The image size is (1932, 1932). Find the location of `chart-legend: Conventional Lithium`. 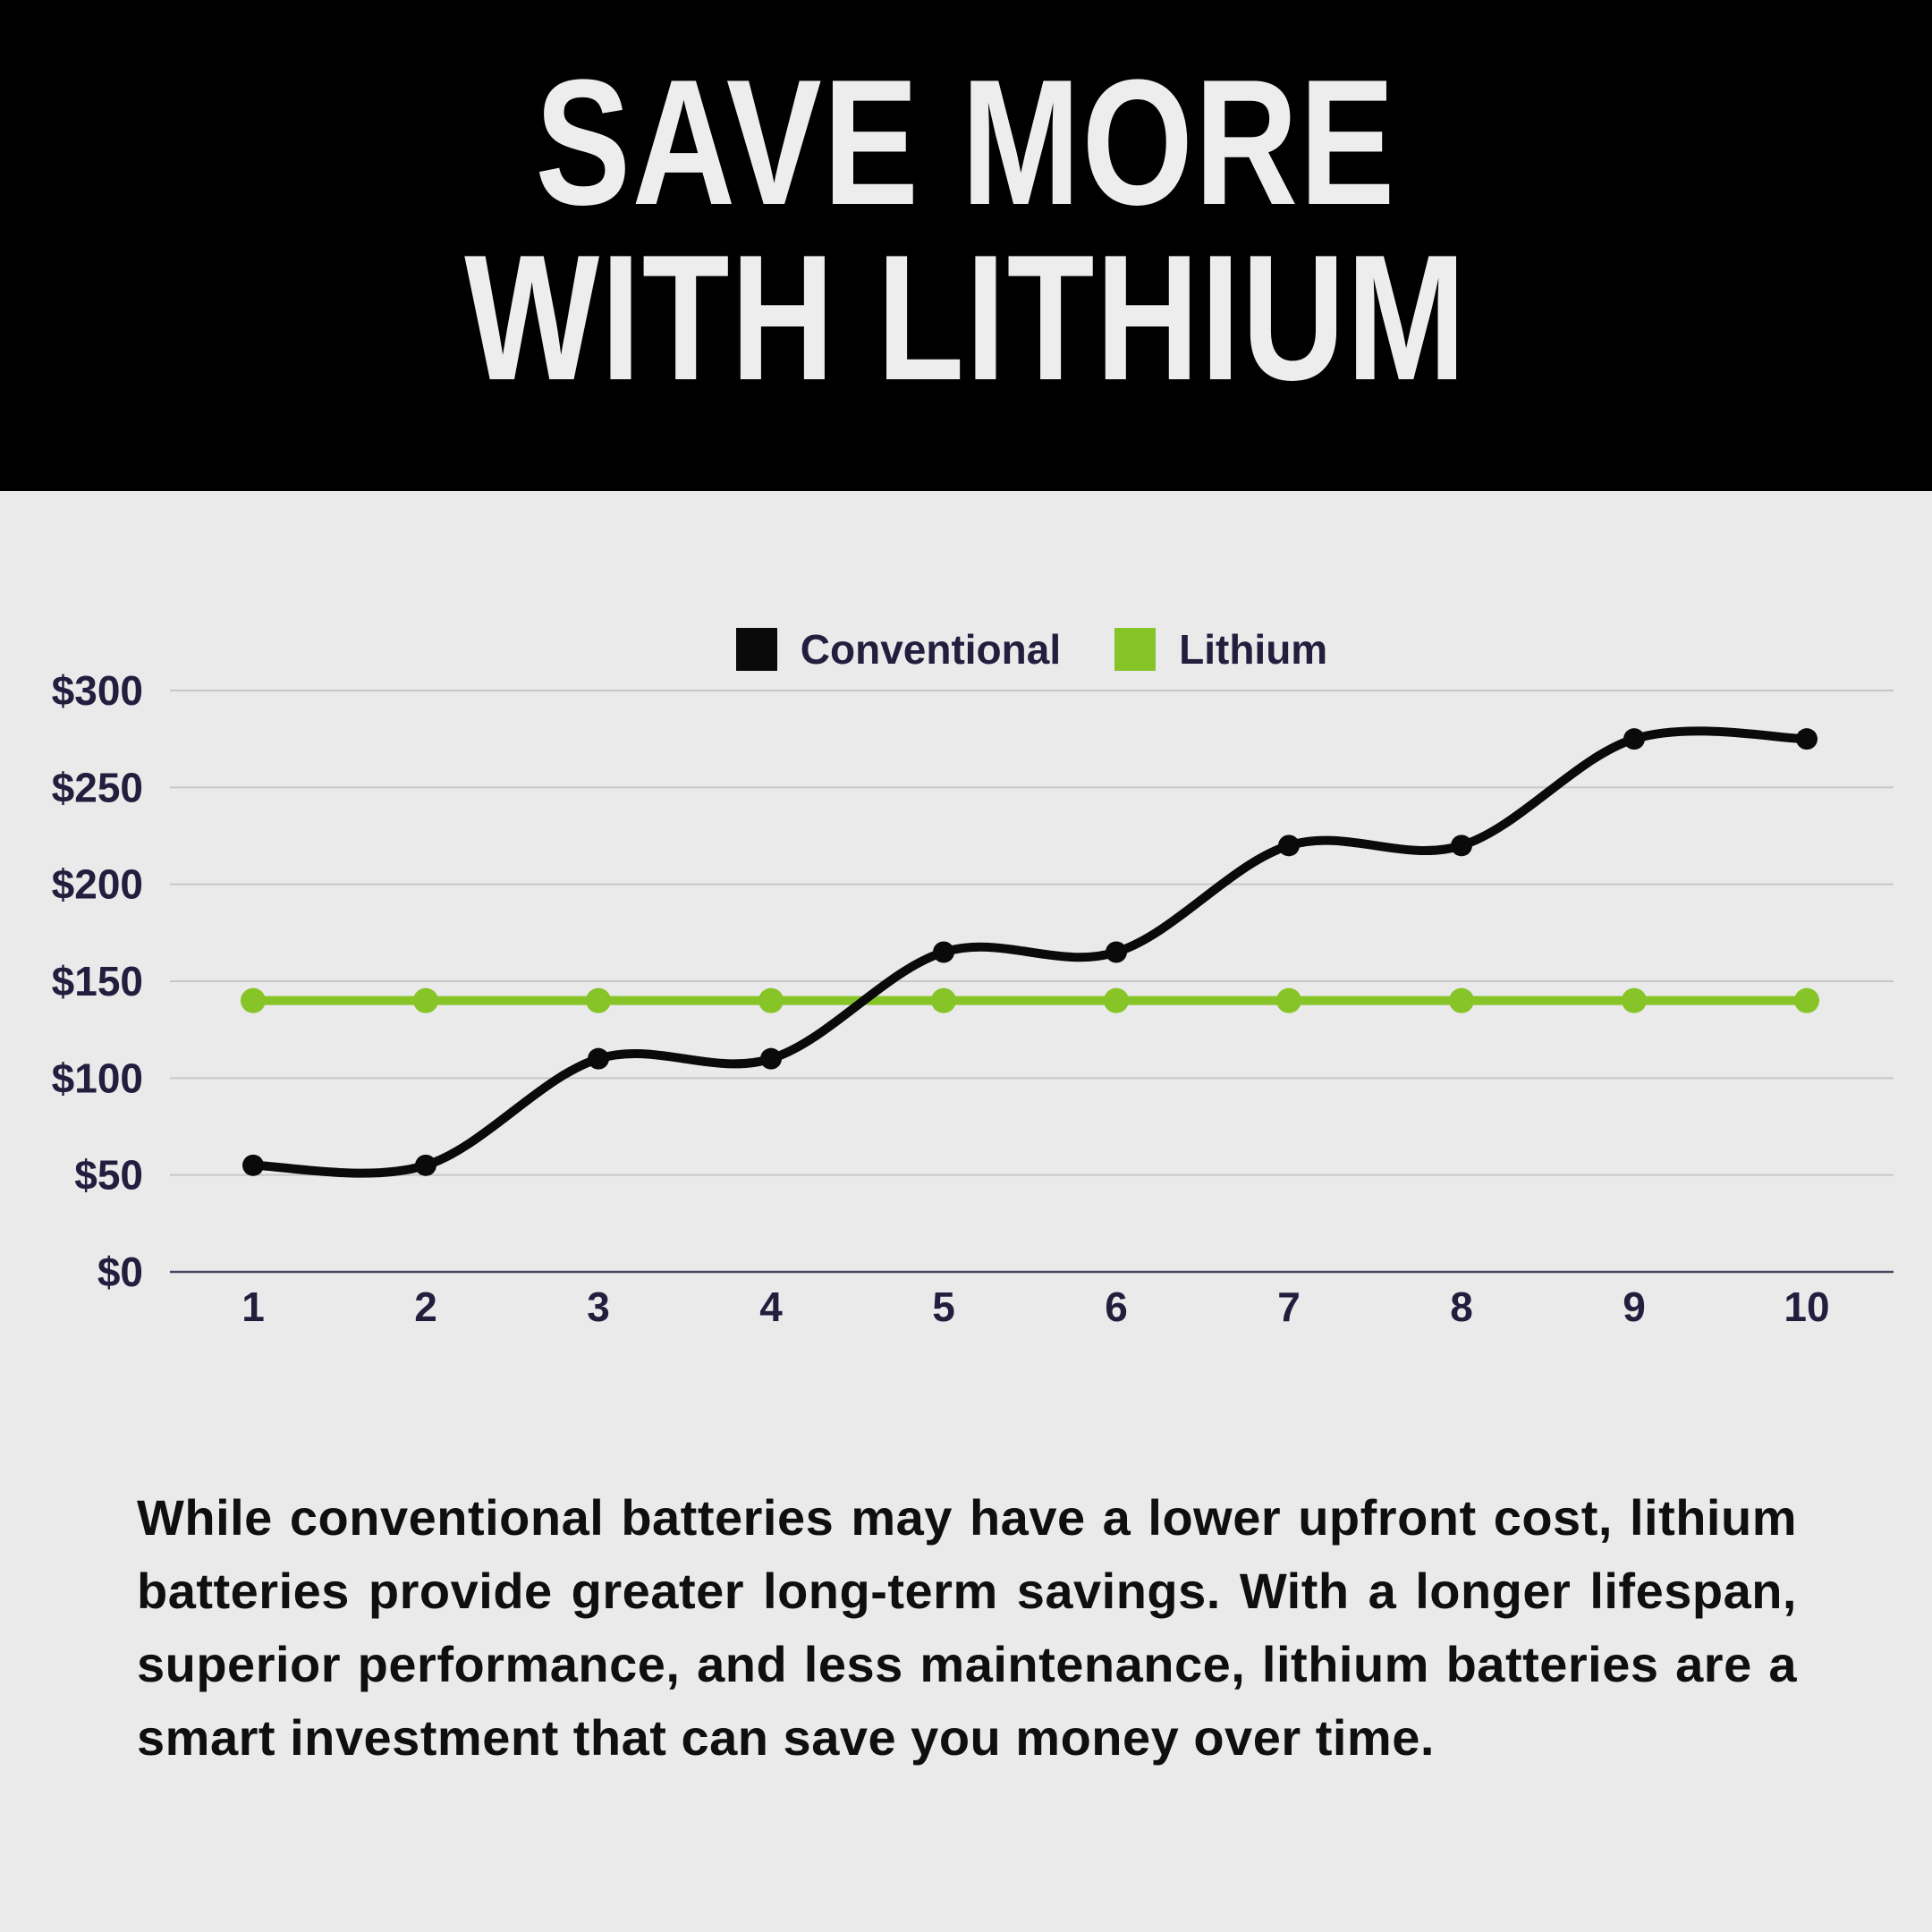

chart-legend: Conventional Lithium is located at coordinates (1032, 649).